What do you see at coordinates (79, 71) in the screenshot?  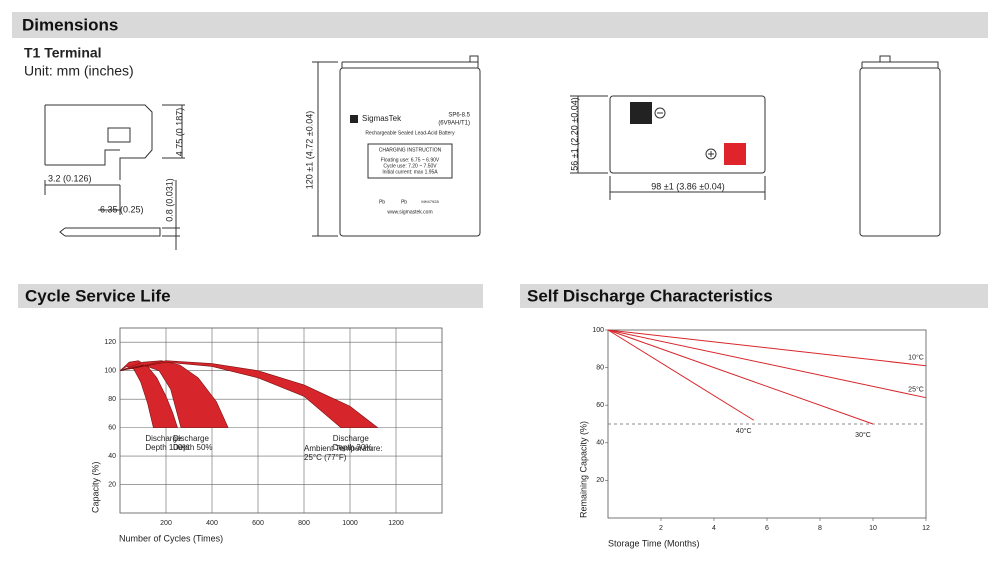 I see `unit: Unit: mm (inches)` at bounding box center [79, 71].